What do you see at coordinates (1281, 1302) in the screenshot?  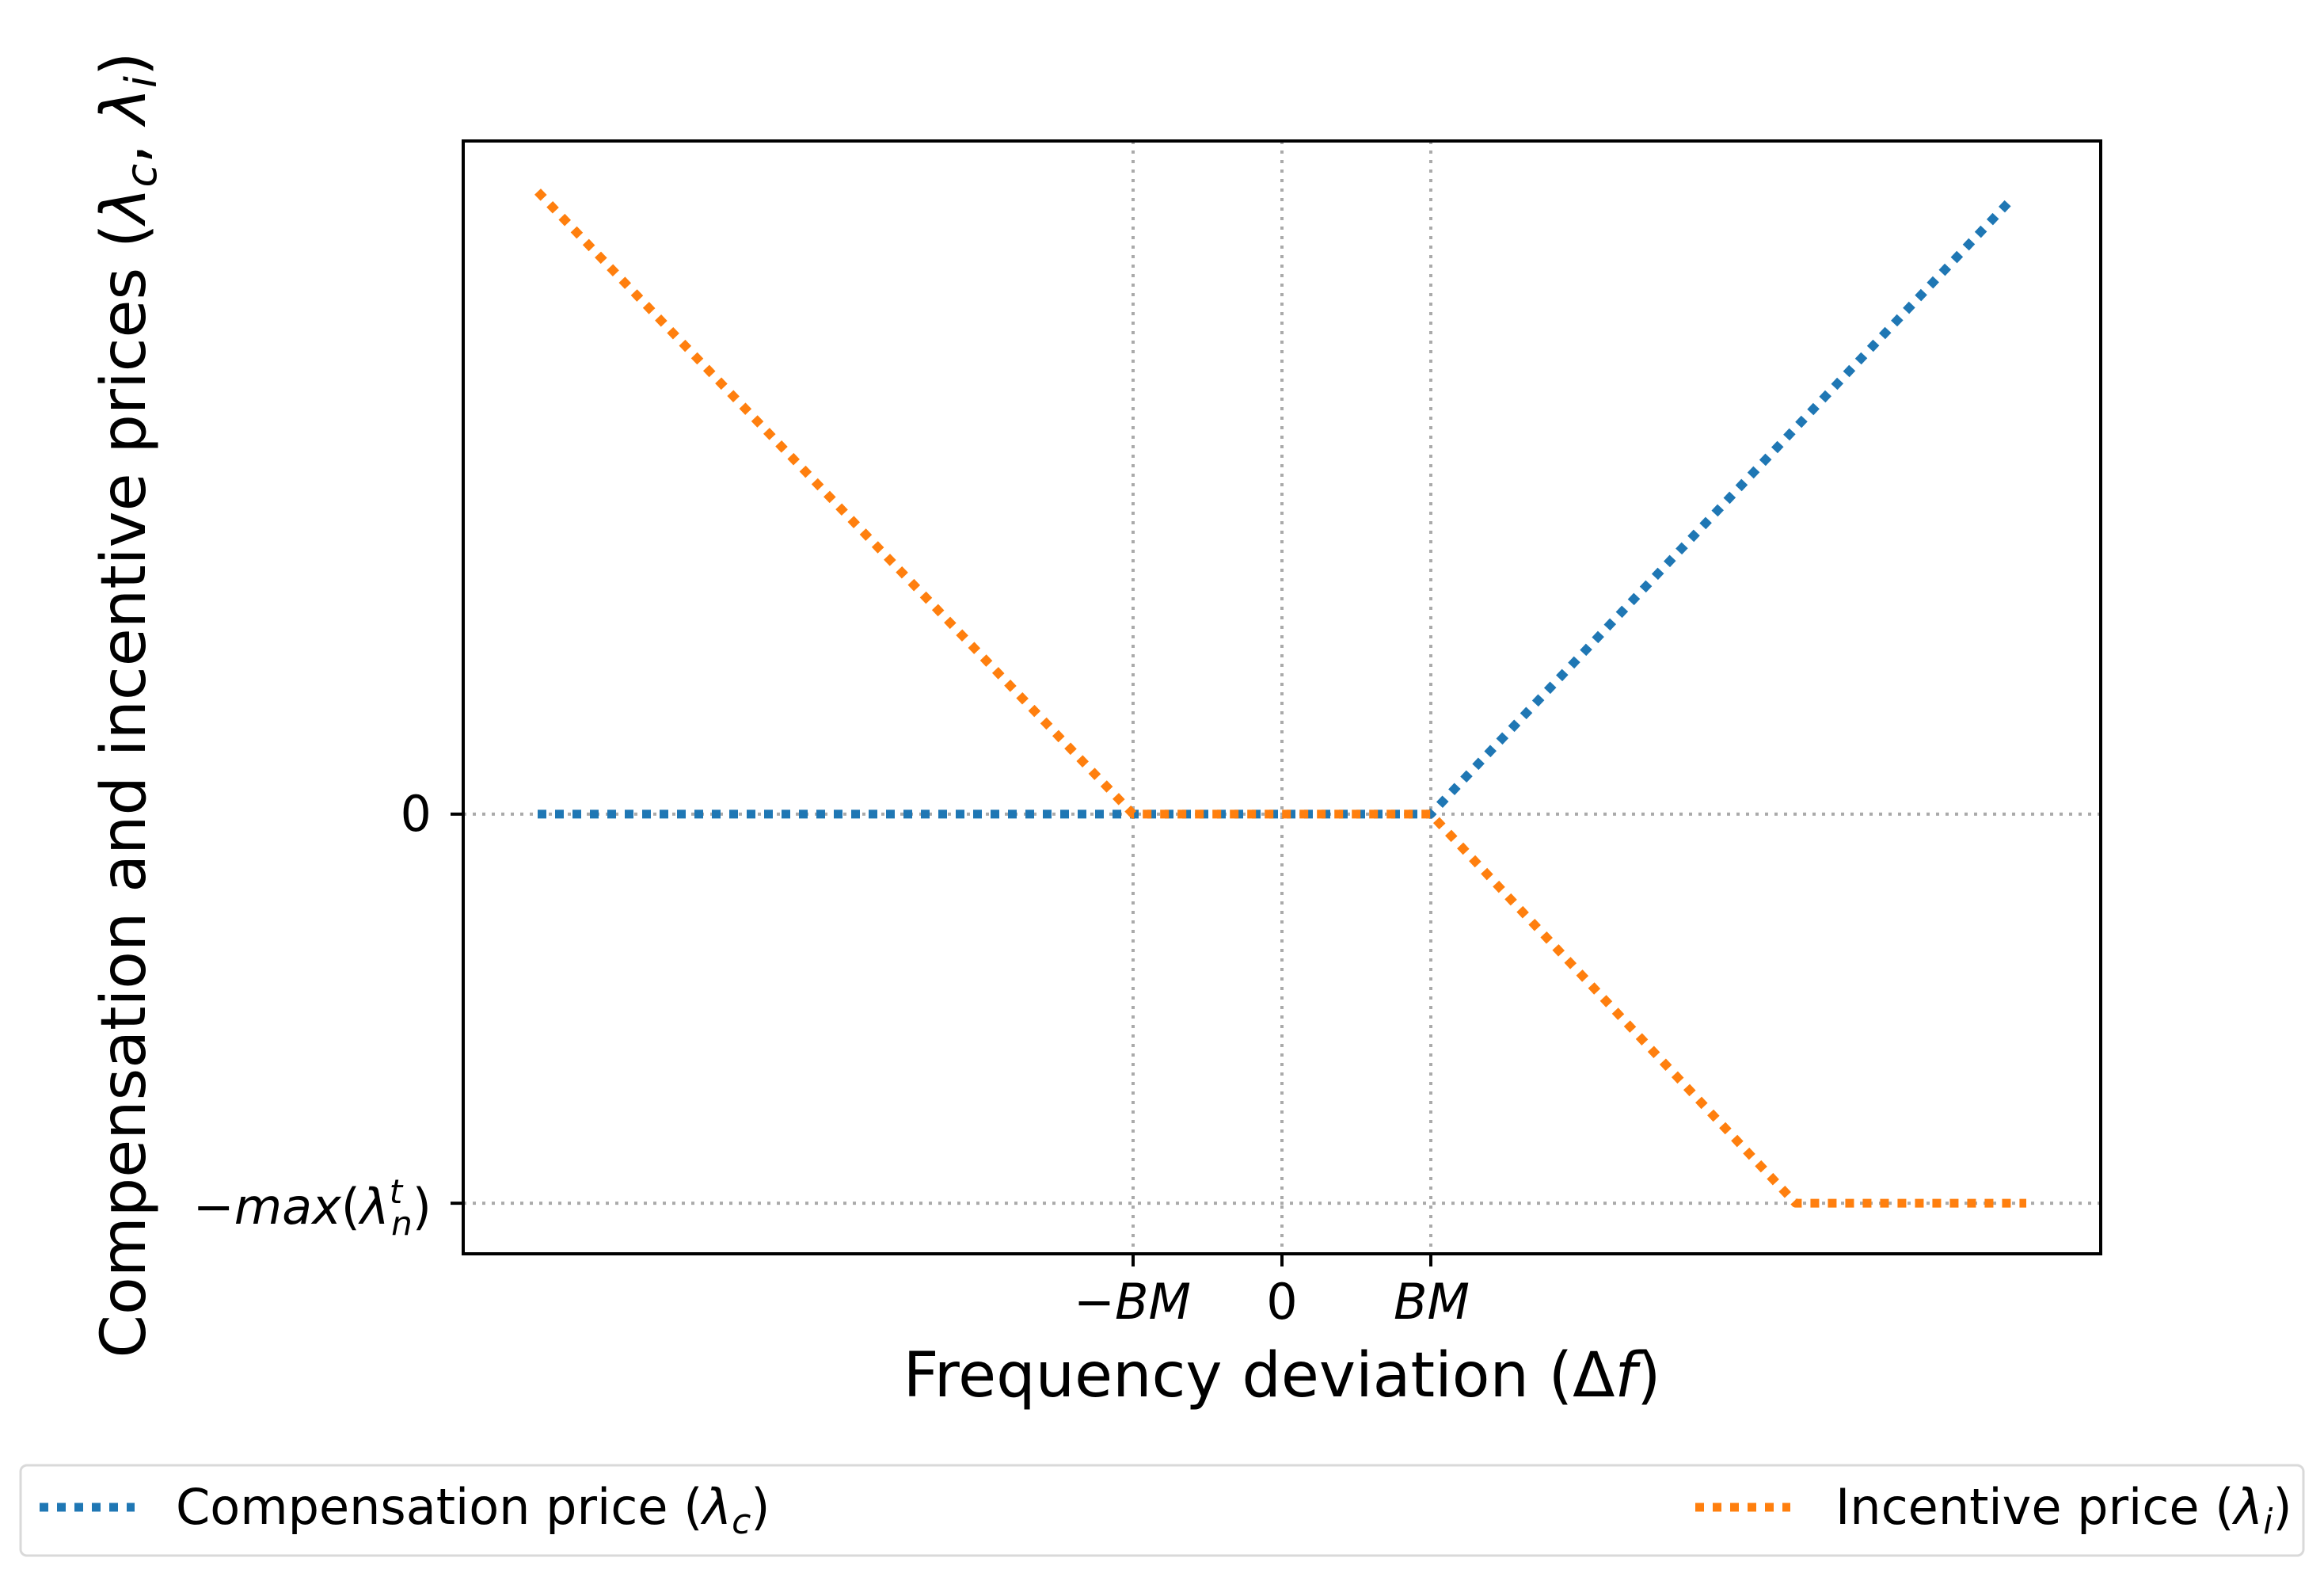 I see `x-tick-label-zero: 0` at bounding box center [1281, 1302].